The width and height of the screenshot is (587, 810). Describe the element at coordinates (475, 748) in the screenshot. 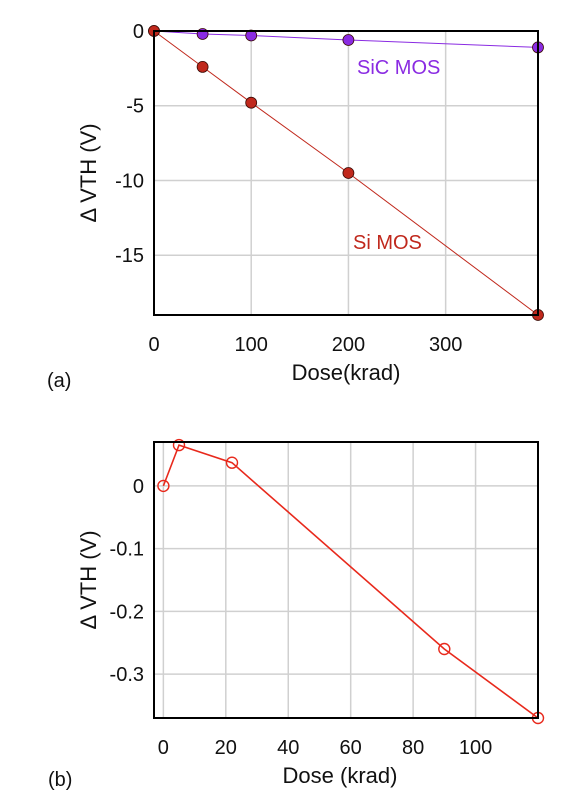

I see `chart-b-x-tick-label: 100` at that location.